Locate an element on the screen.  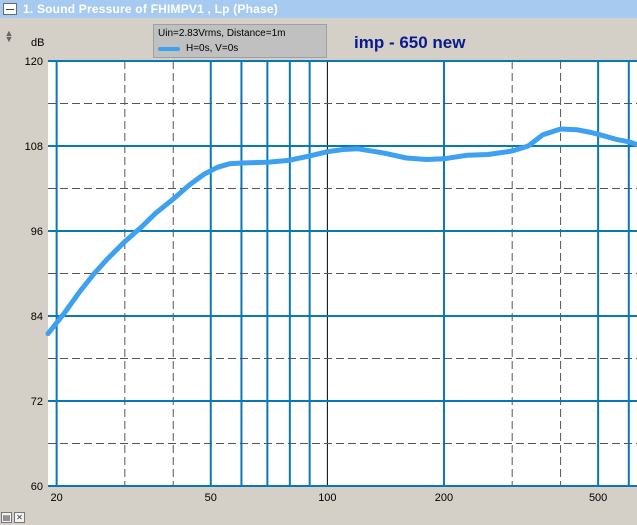
y-axis-unit: dB is located at coordinates (38, 43).